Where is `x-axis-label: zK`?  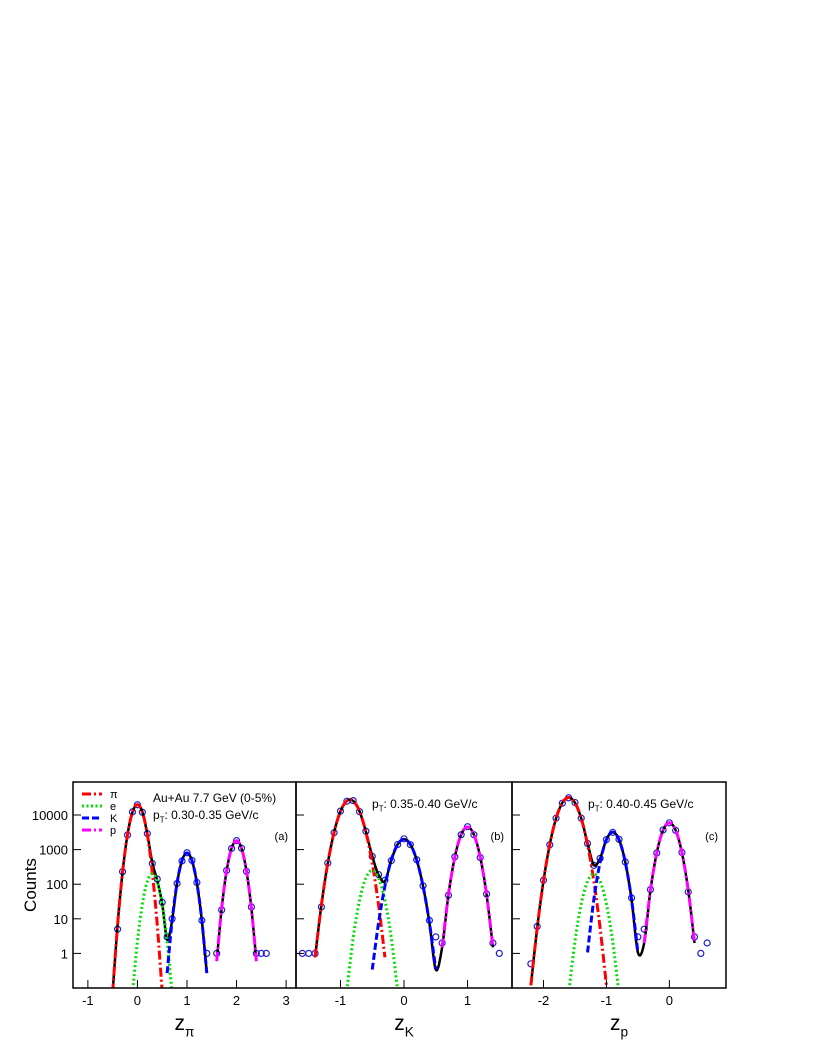
x-axis-label: zK is located at coordinates (404, 1025).